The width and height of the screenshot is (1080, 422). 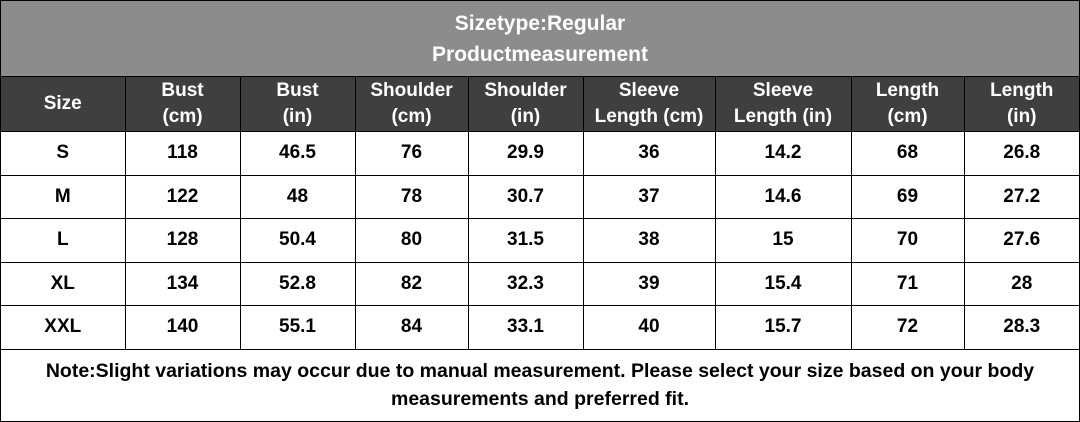 I want to click on size-cell: XXL, so click(x=63, y=327).